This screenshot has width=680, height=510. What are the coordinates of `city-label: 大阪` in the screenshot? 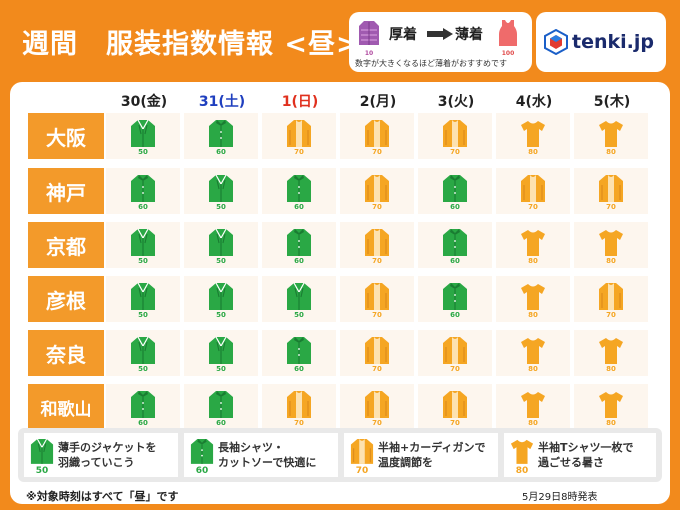 It's located at (66, 136).